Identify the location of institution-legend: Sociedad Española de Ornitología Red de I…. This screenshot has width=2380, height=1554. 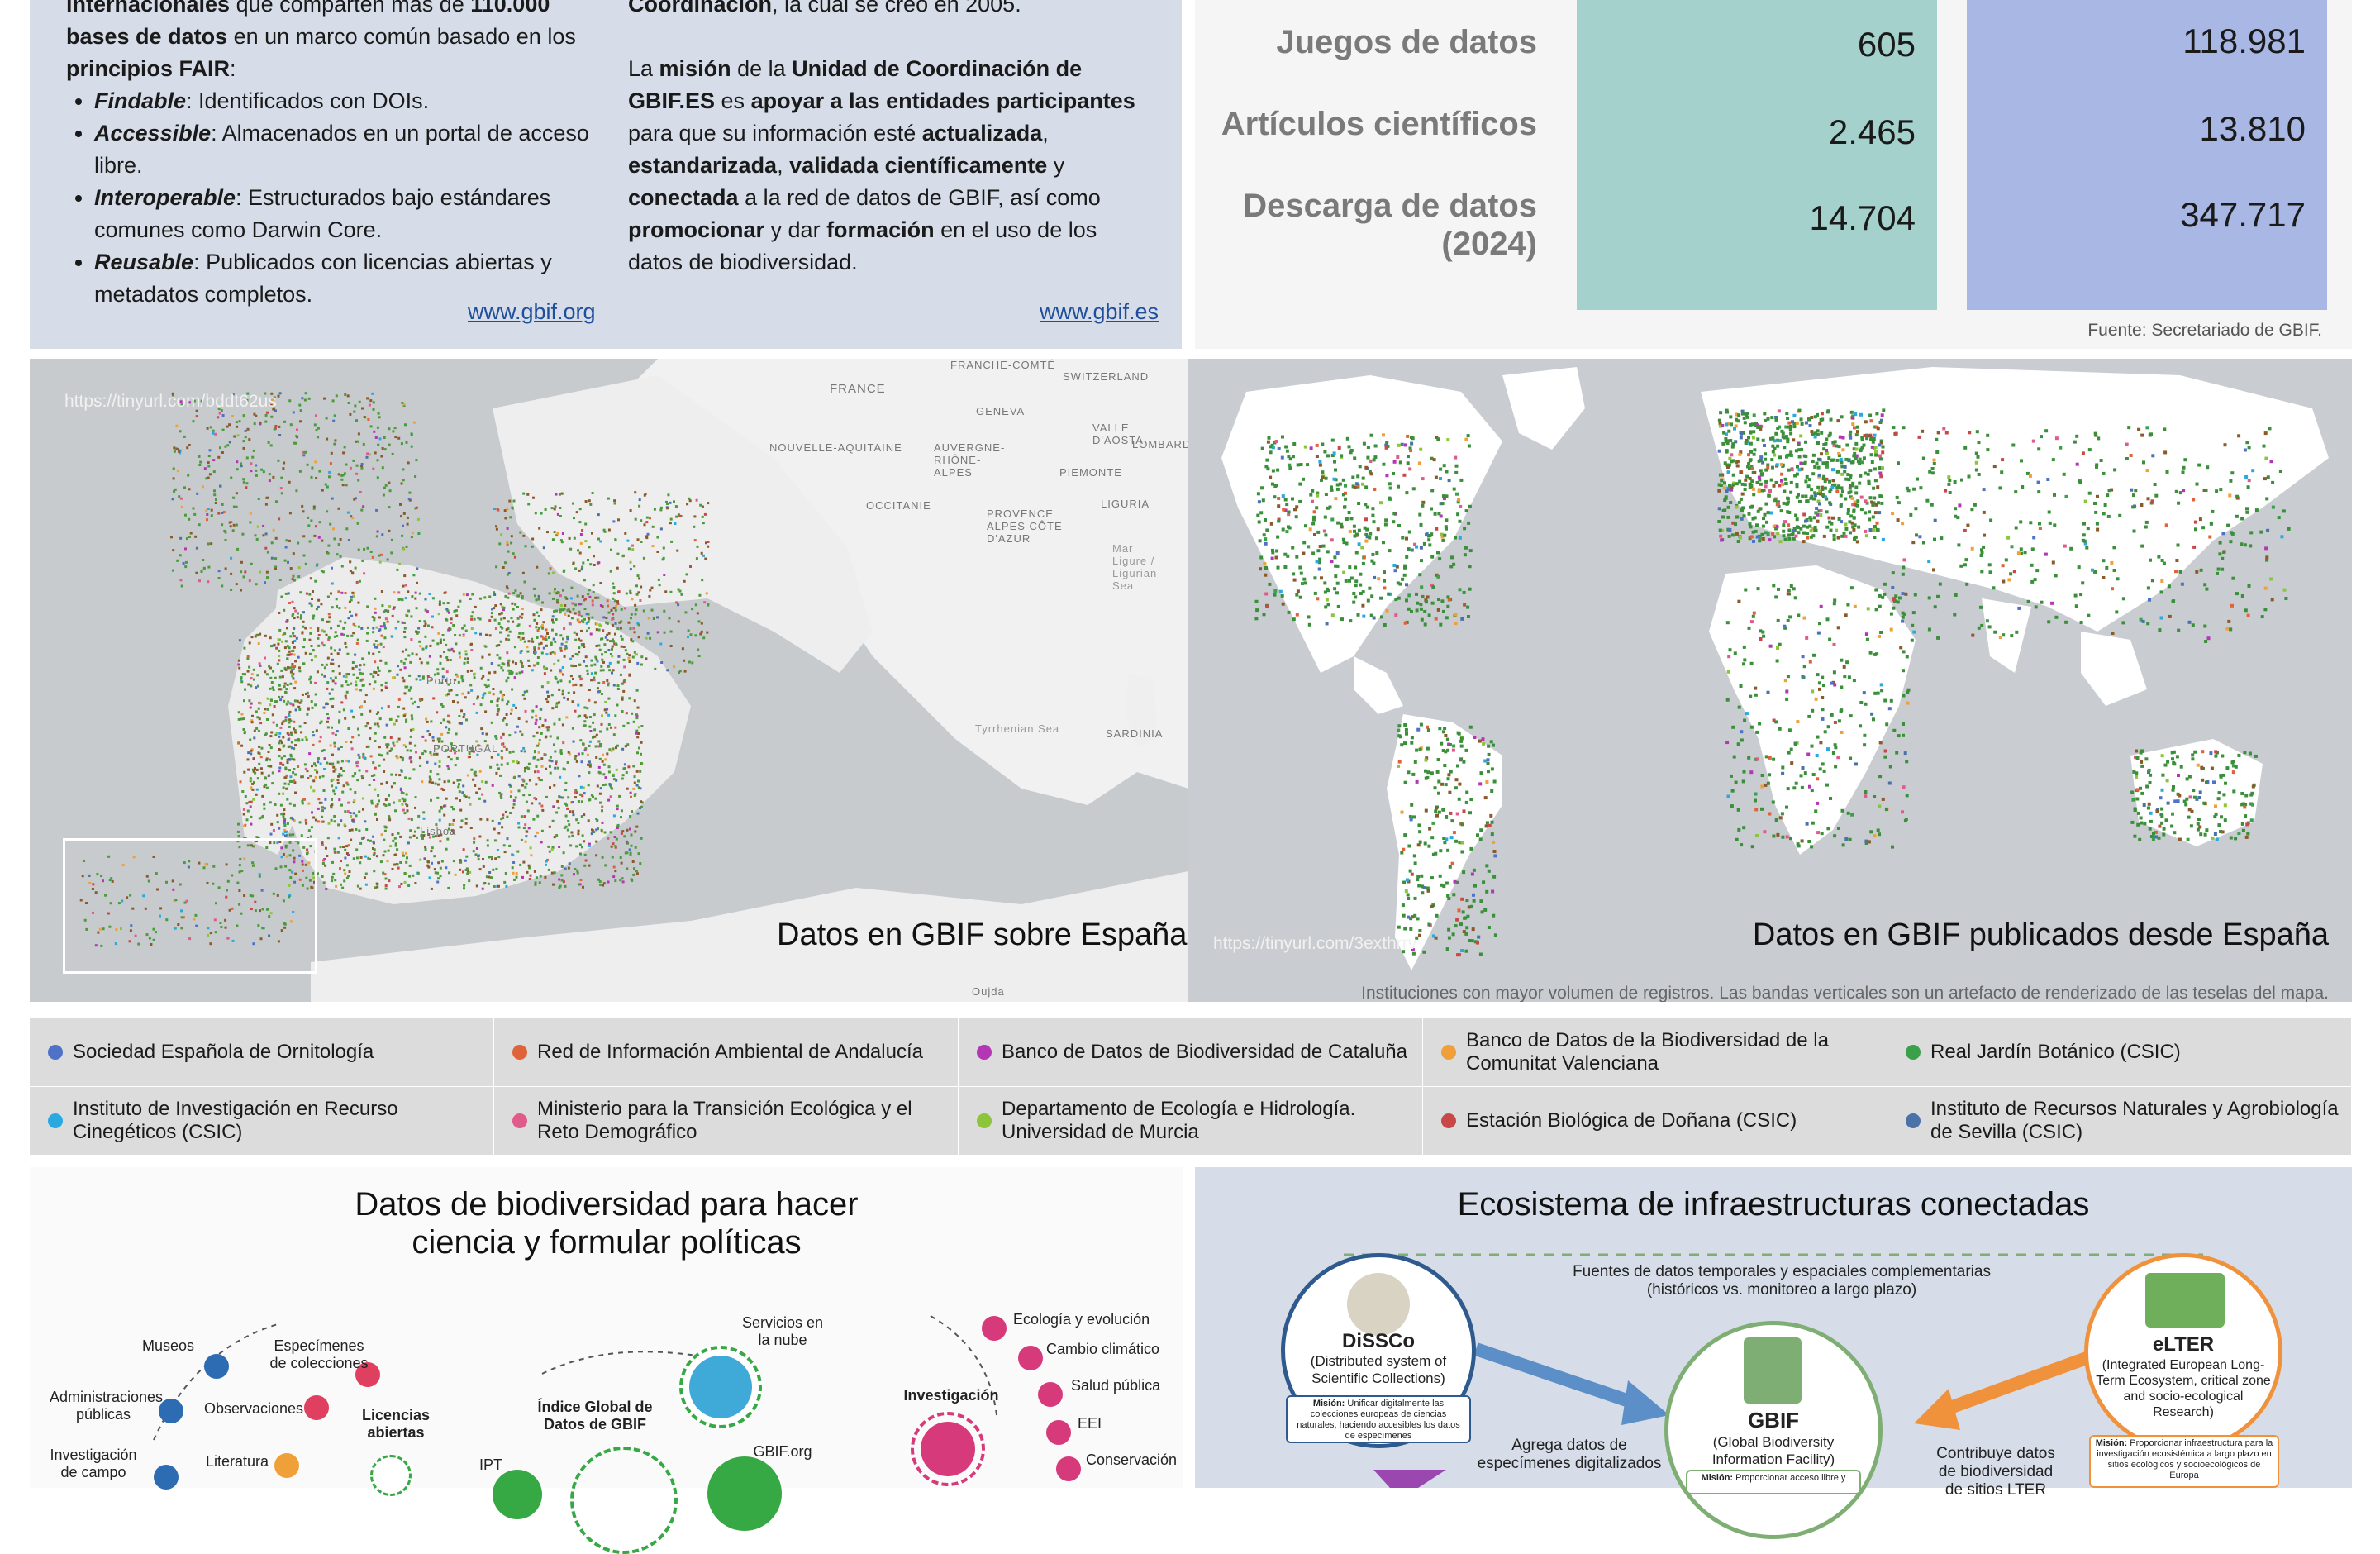
(1191, 1087).